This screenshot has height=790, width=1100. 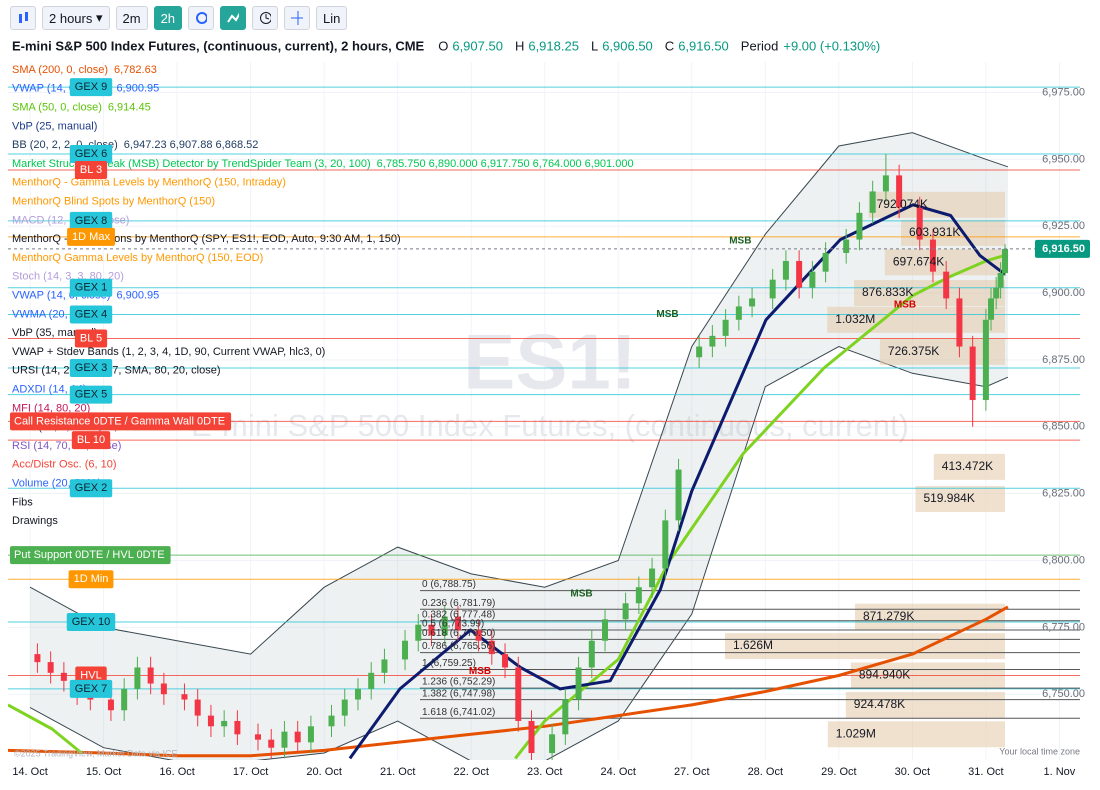 I want to click on volume-label: 894.940K, so click(x=884, y=675).